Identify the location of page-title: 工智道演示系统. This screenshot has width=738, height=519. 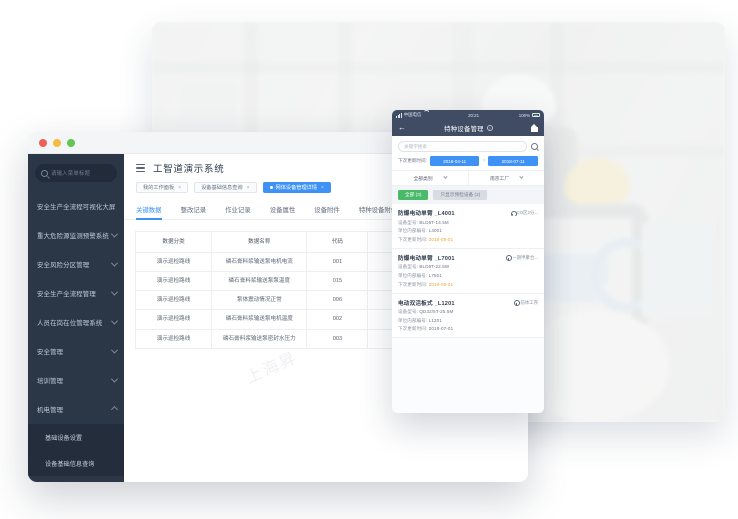
(189, 169).